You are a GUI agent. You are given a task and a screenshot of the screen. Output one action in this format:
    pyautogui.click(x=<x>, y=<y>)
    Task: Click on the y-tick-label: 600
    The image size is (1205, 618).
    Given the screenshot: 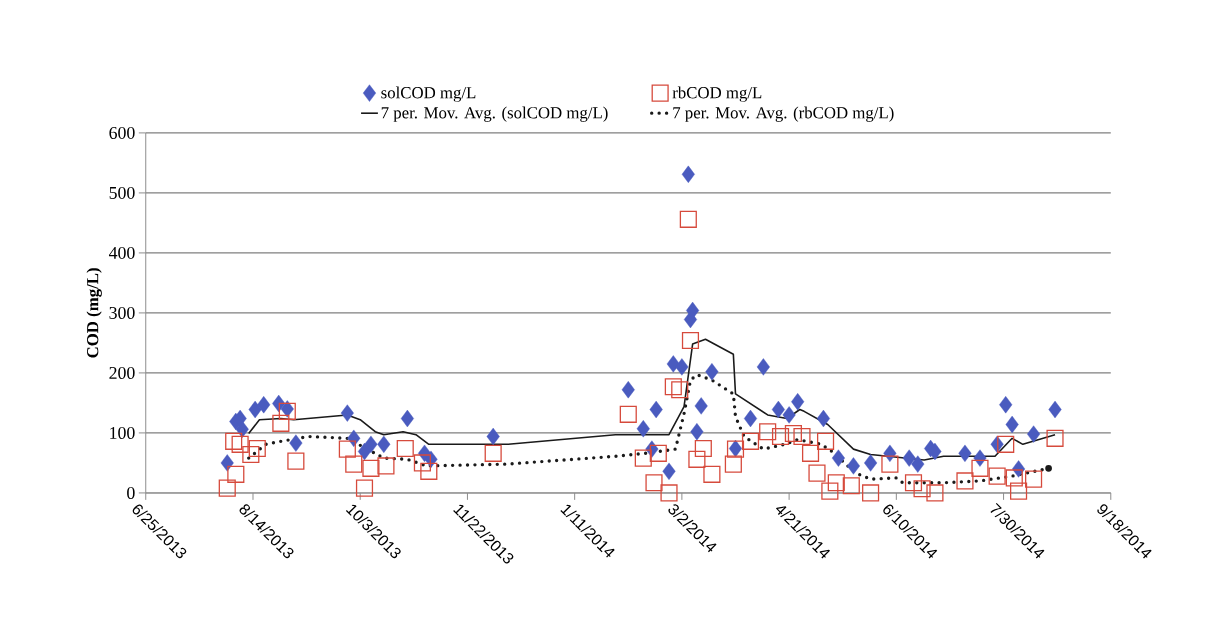 What is the action you would take?
    pyautogui.click(x=122, y=132)
    